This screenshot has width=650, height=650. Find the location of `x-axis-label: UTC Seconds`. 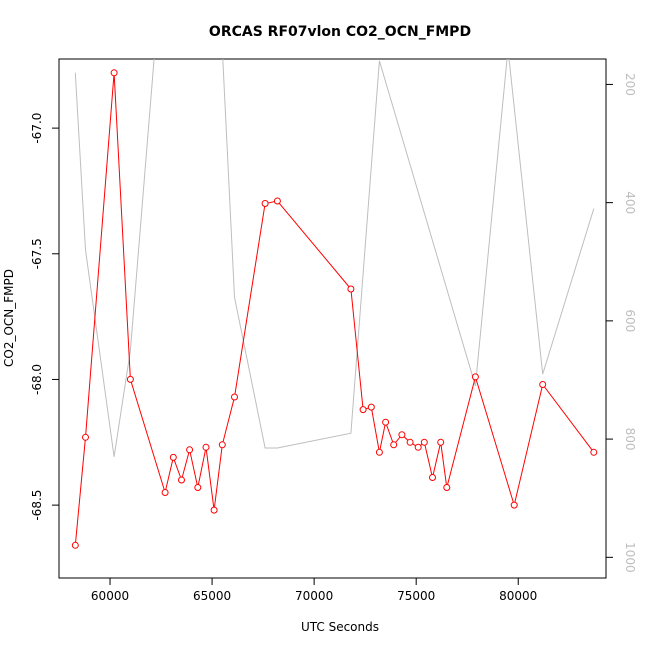

x-axis-label: UTC Seconds is located at coordinates (340, 627).